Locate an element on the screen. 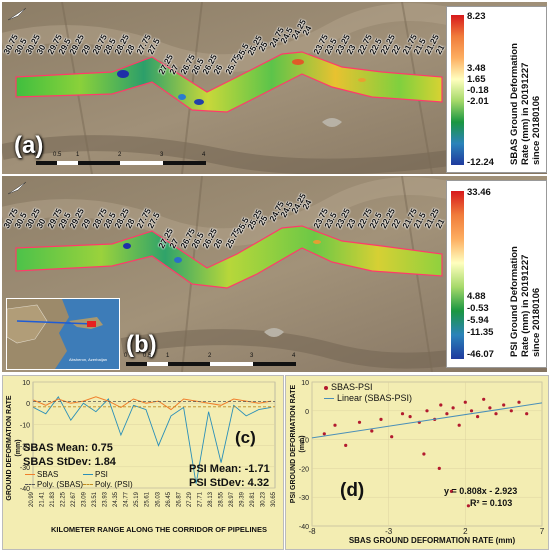 This screenshot has width=549, height=554. psi-mean: PSI Mean: -1.71 is located at coordinates (229, 469).